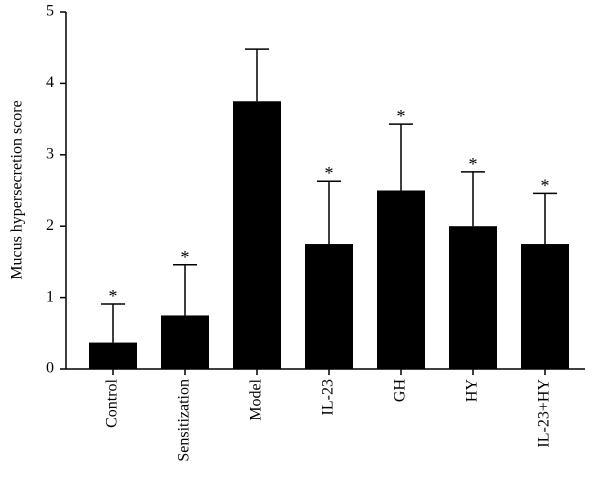 The height and width of the screenshot is (498, 600). I want to click on y-tick-label: 1, so click(50, 296).